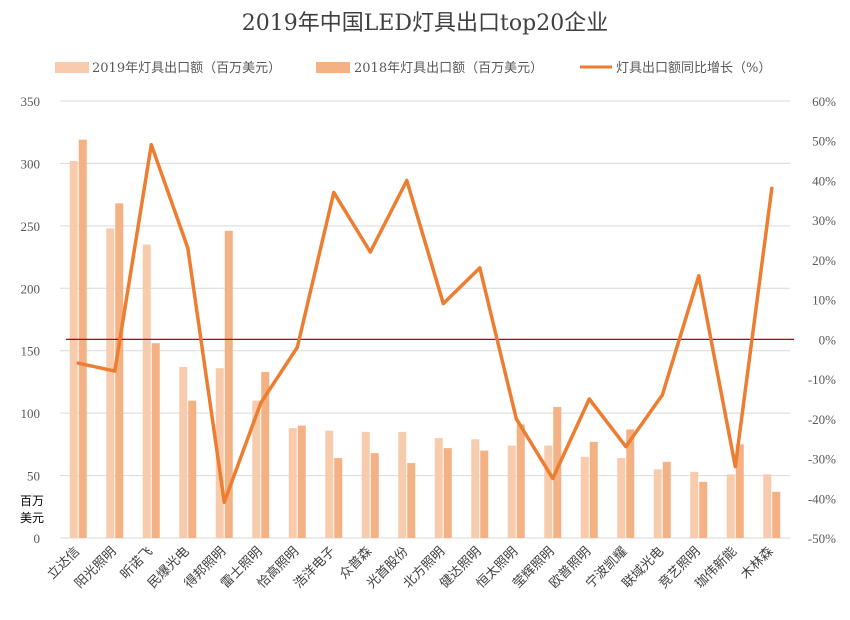  What do you see at coordinates (333, 67) in the screenshot?
I see `legend-swatch-2018` at bounding box center [333, 67].